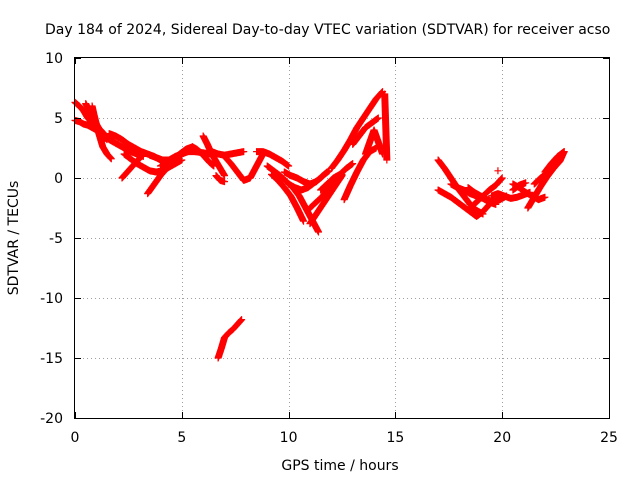 The image size is (640, 480). What do you see at coordinates (58, 179) in the screenshot?
I see `y-tick-label: 0` at bounding box center [58, 179].